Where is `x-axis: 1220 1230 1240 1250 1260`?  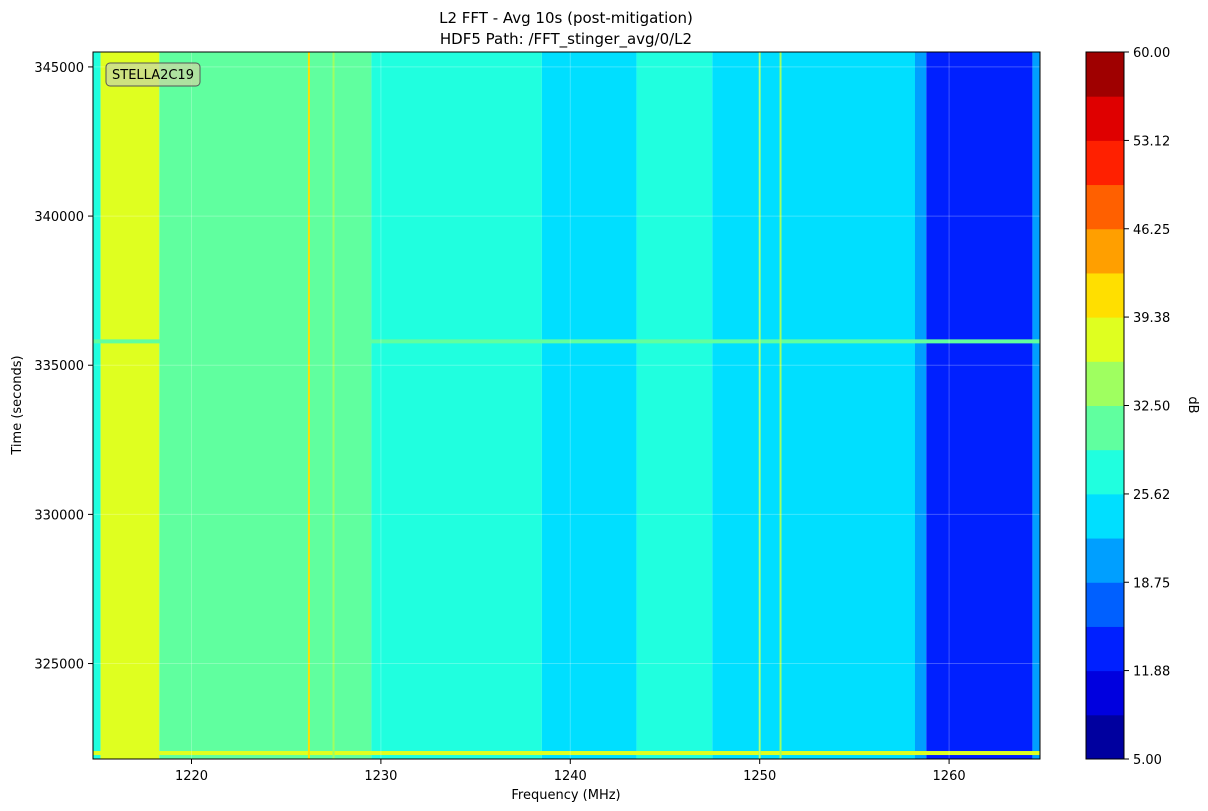
x-axis: 1220 1230 1240 1250 1260 is located at coordinates (570, 771).